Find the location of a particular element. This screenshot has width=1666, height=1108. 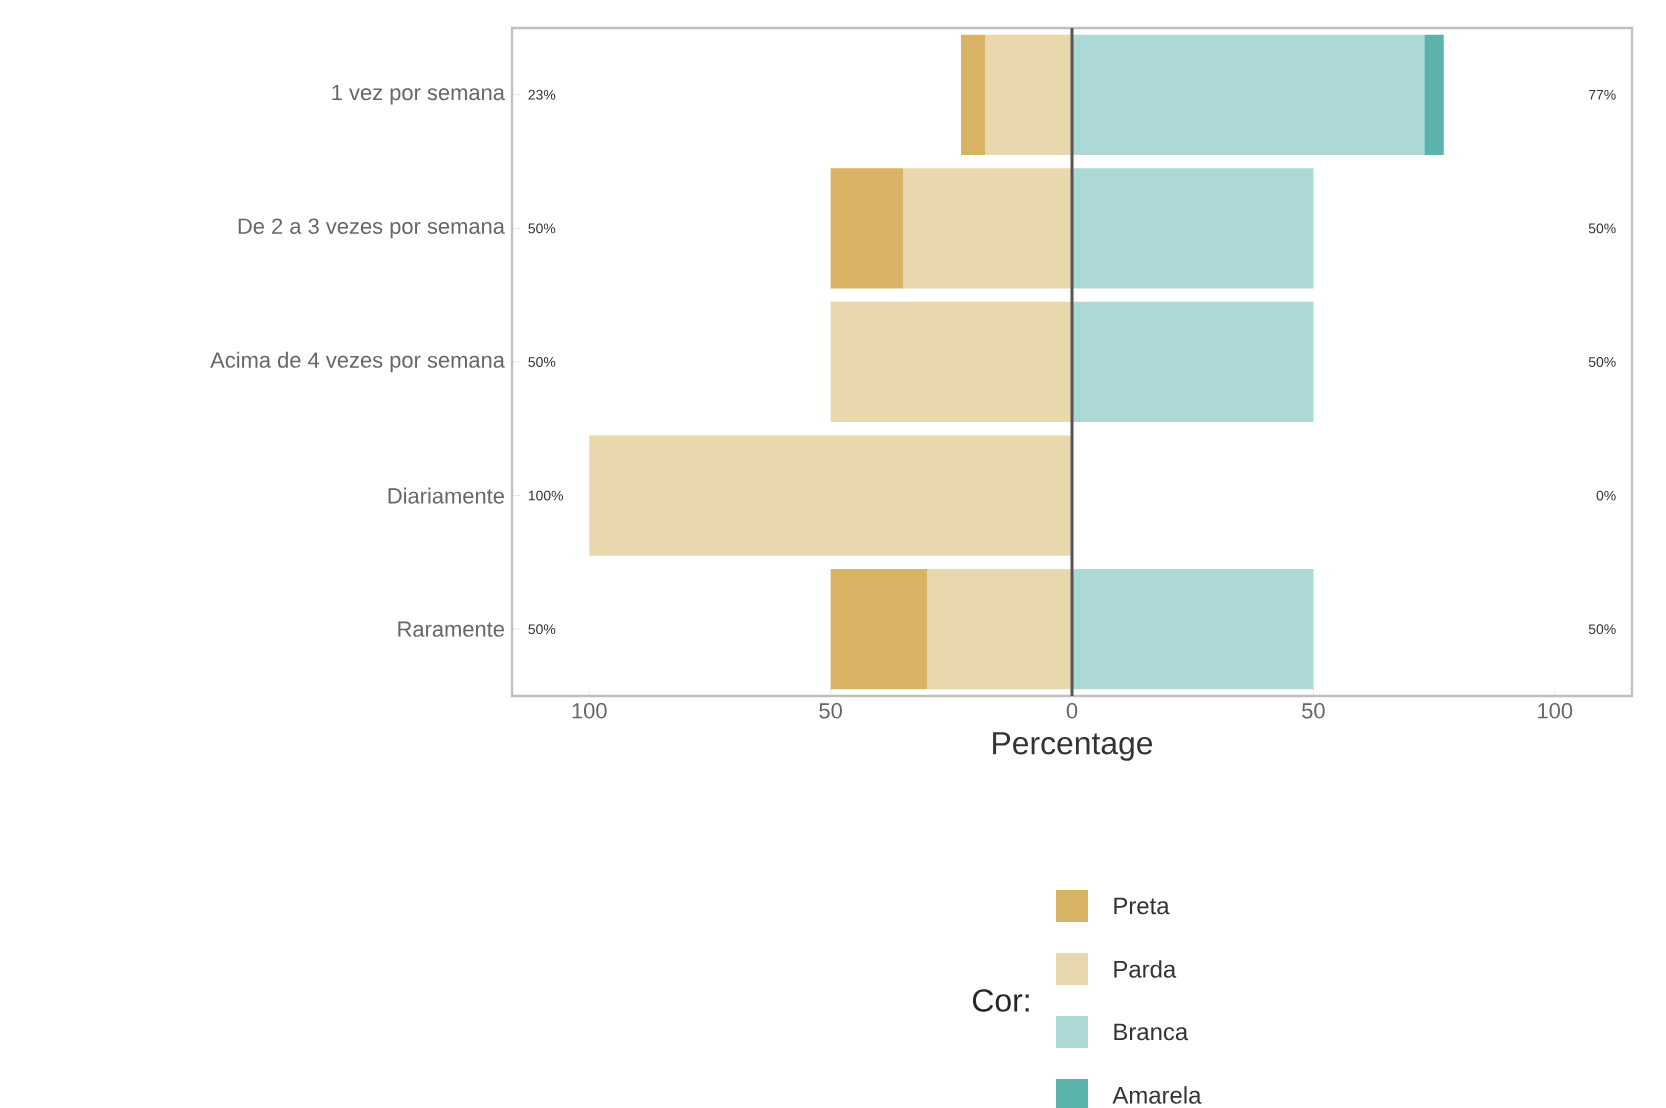

legend-label: Amarela is located at coordinates (1157, 1095).